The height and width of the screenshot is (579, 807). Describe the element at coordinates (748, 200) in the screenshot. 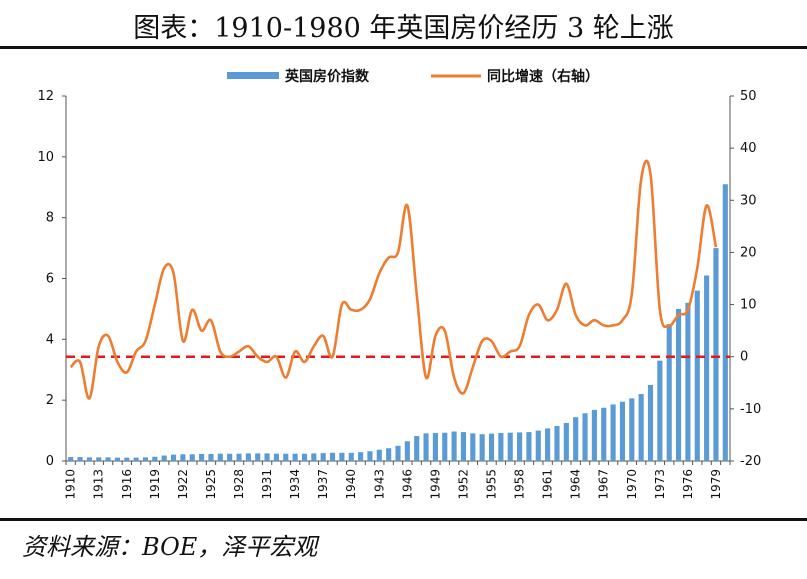

I see `y-right-tick-label: 30` at that location.